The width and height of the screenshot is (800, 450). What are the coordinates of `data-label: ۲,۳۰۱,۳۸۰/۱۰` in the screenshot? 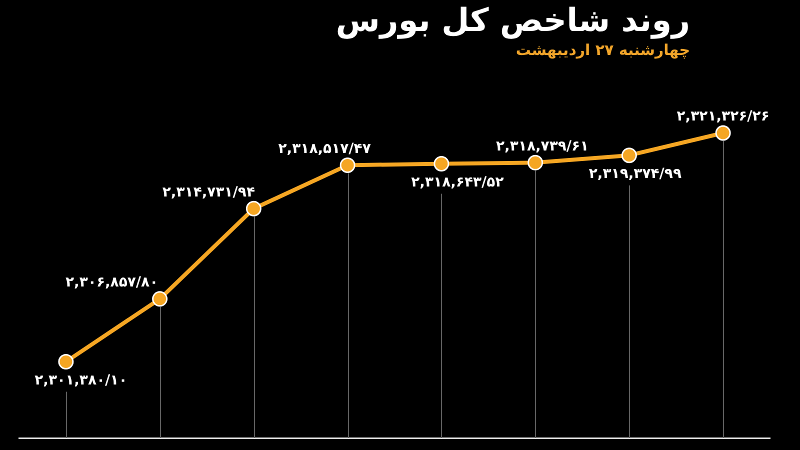 It's located at (81, 380).